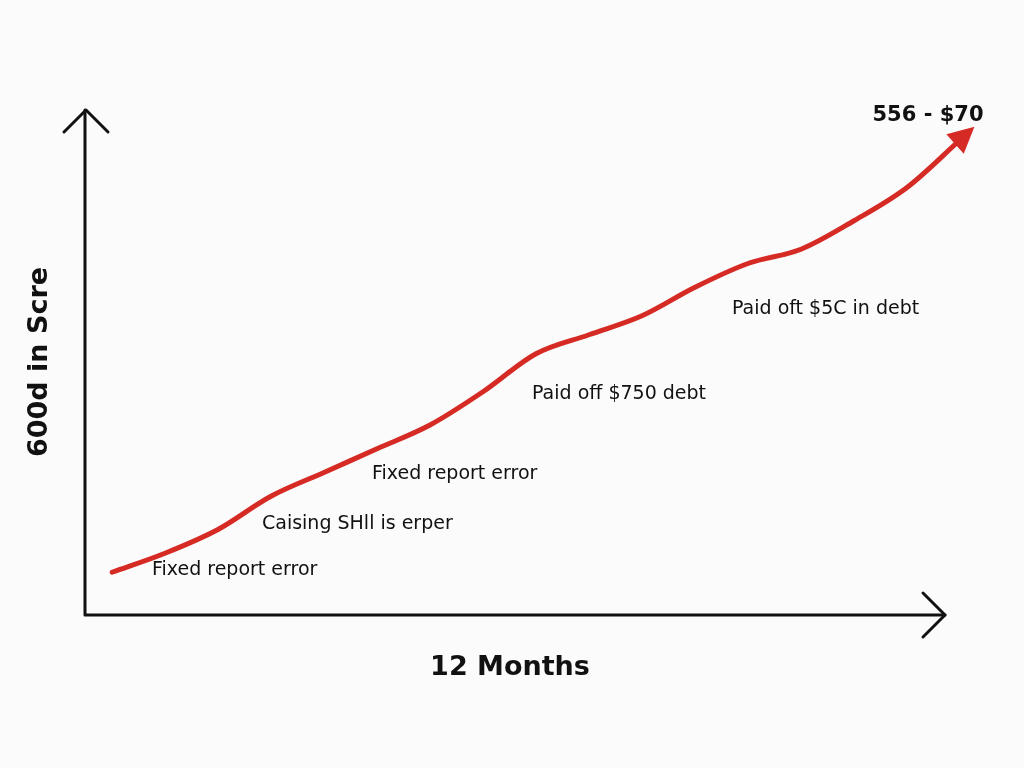  What do you see at coordinates (928, 114) in the screenshot?
I see `text: 556 - $70` at bounding box center [928, 114].